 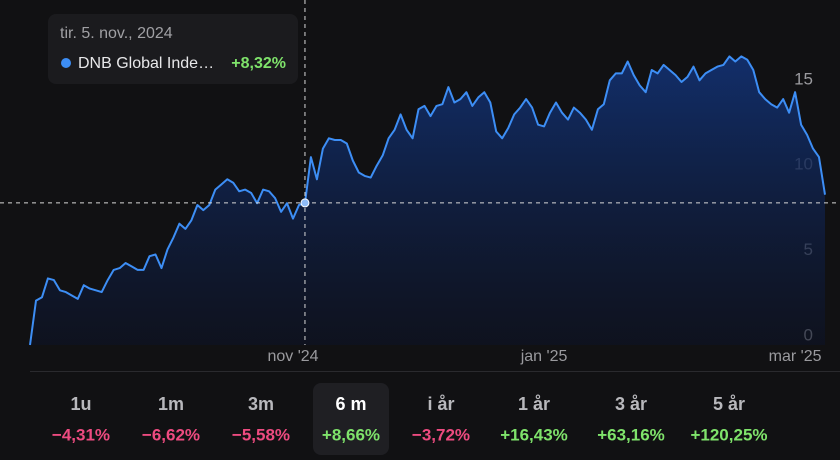 I want to click on separator, so click(x=435, y=371).